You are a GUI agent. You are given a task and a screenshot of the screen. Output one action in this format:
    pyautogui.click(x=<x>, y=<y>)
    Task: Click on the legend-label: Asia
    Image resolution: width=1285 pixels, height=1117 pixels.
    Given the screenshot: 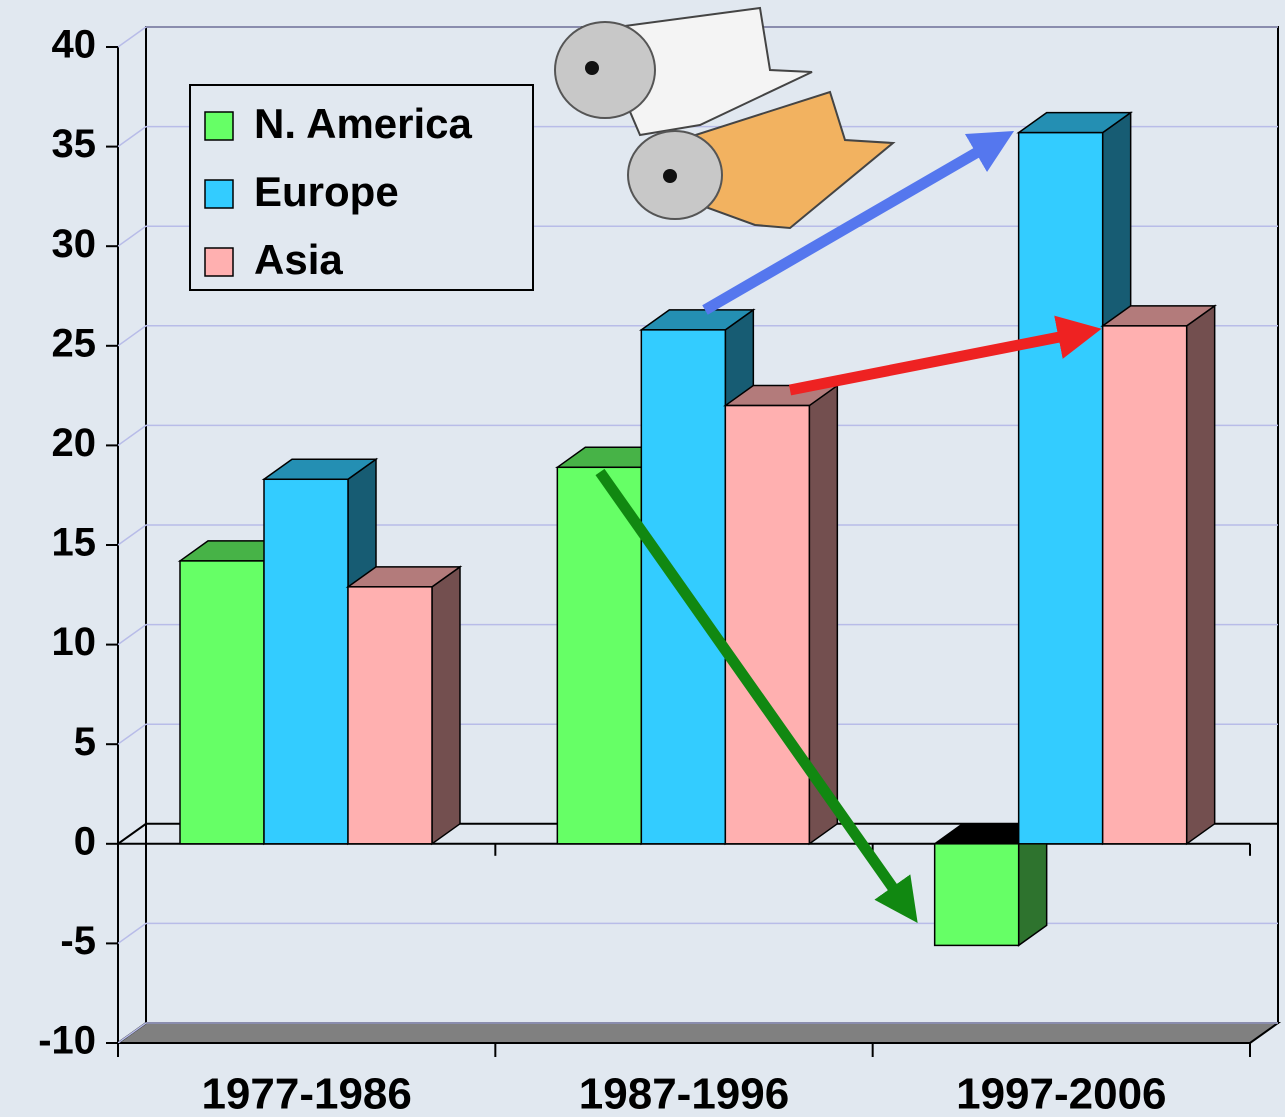 What is the action you would take?
    pyautogui.click(x=298, y=259)
    